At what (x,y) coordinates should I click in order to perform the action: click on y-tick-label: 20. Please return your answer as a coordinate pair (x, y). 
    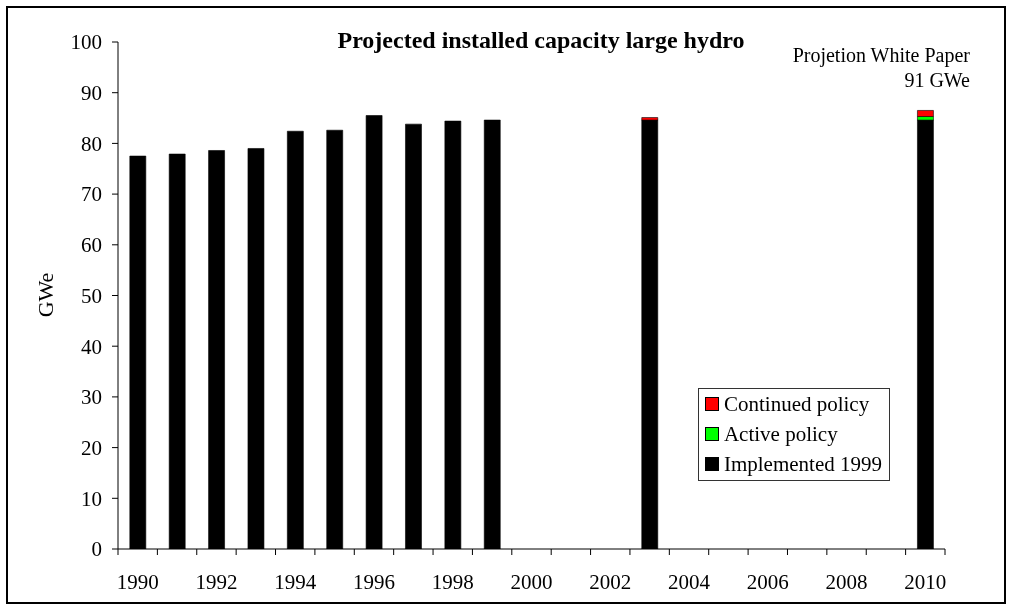
    Looking at the image, I should click on (91, 447).